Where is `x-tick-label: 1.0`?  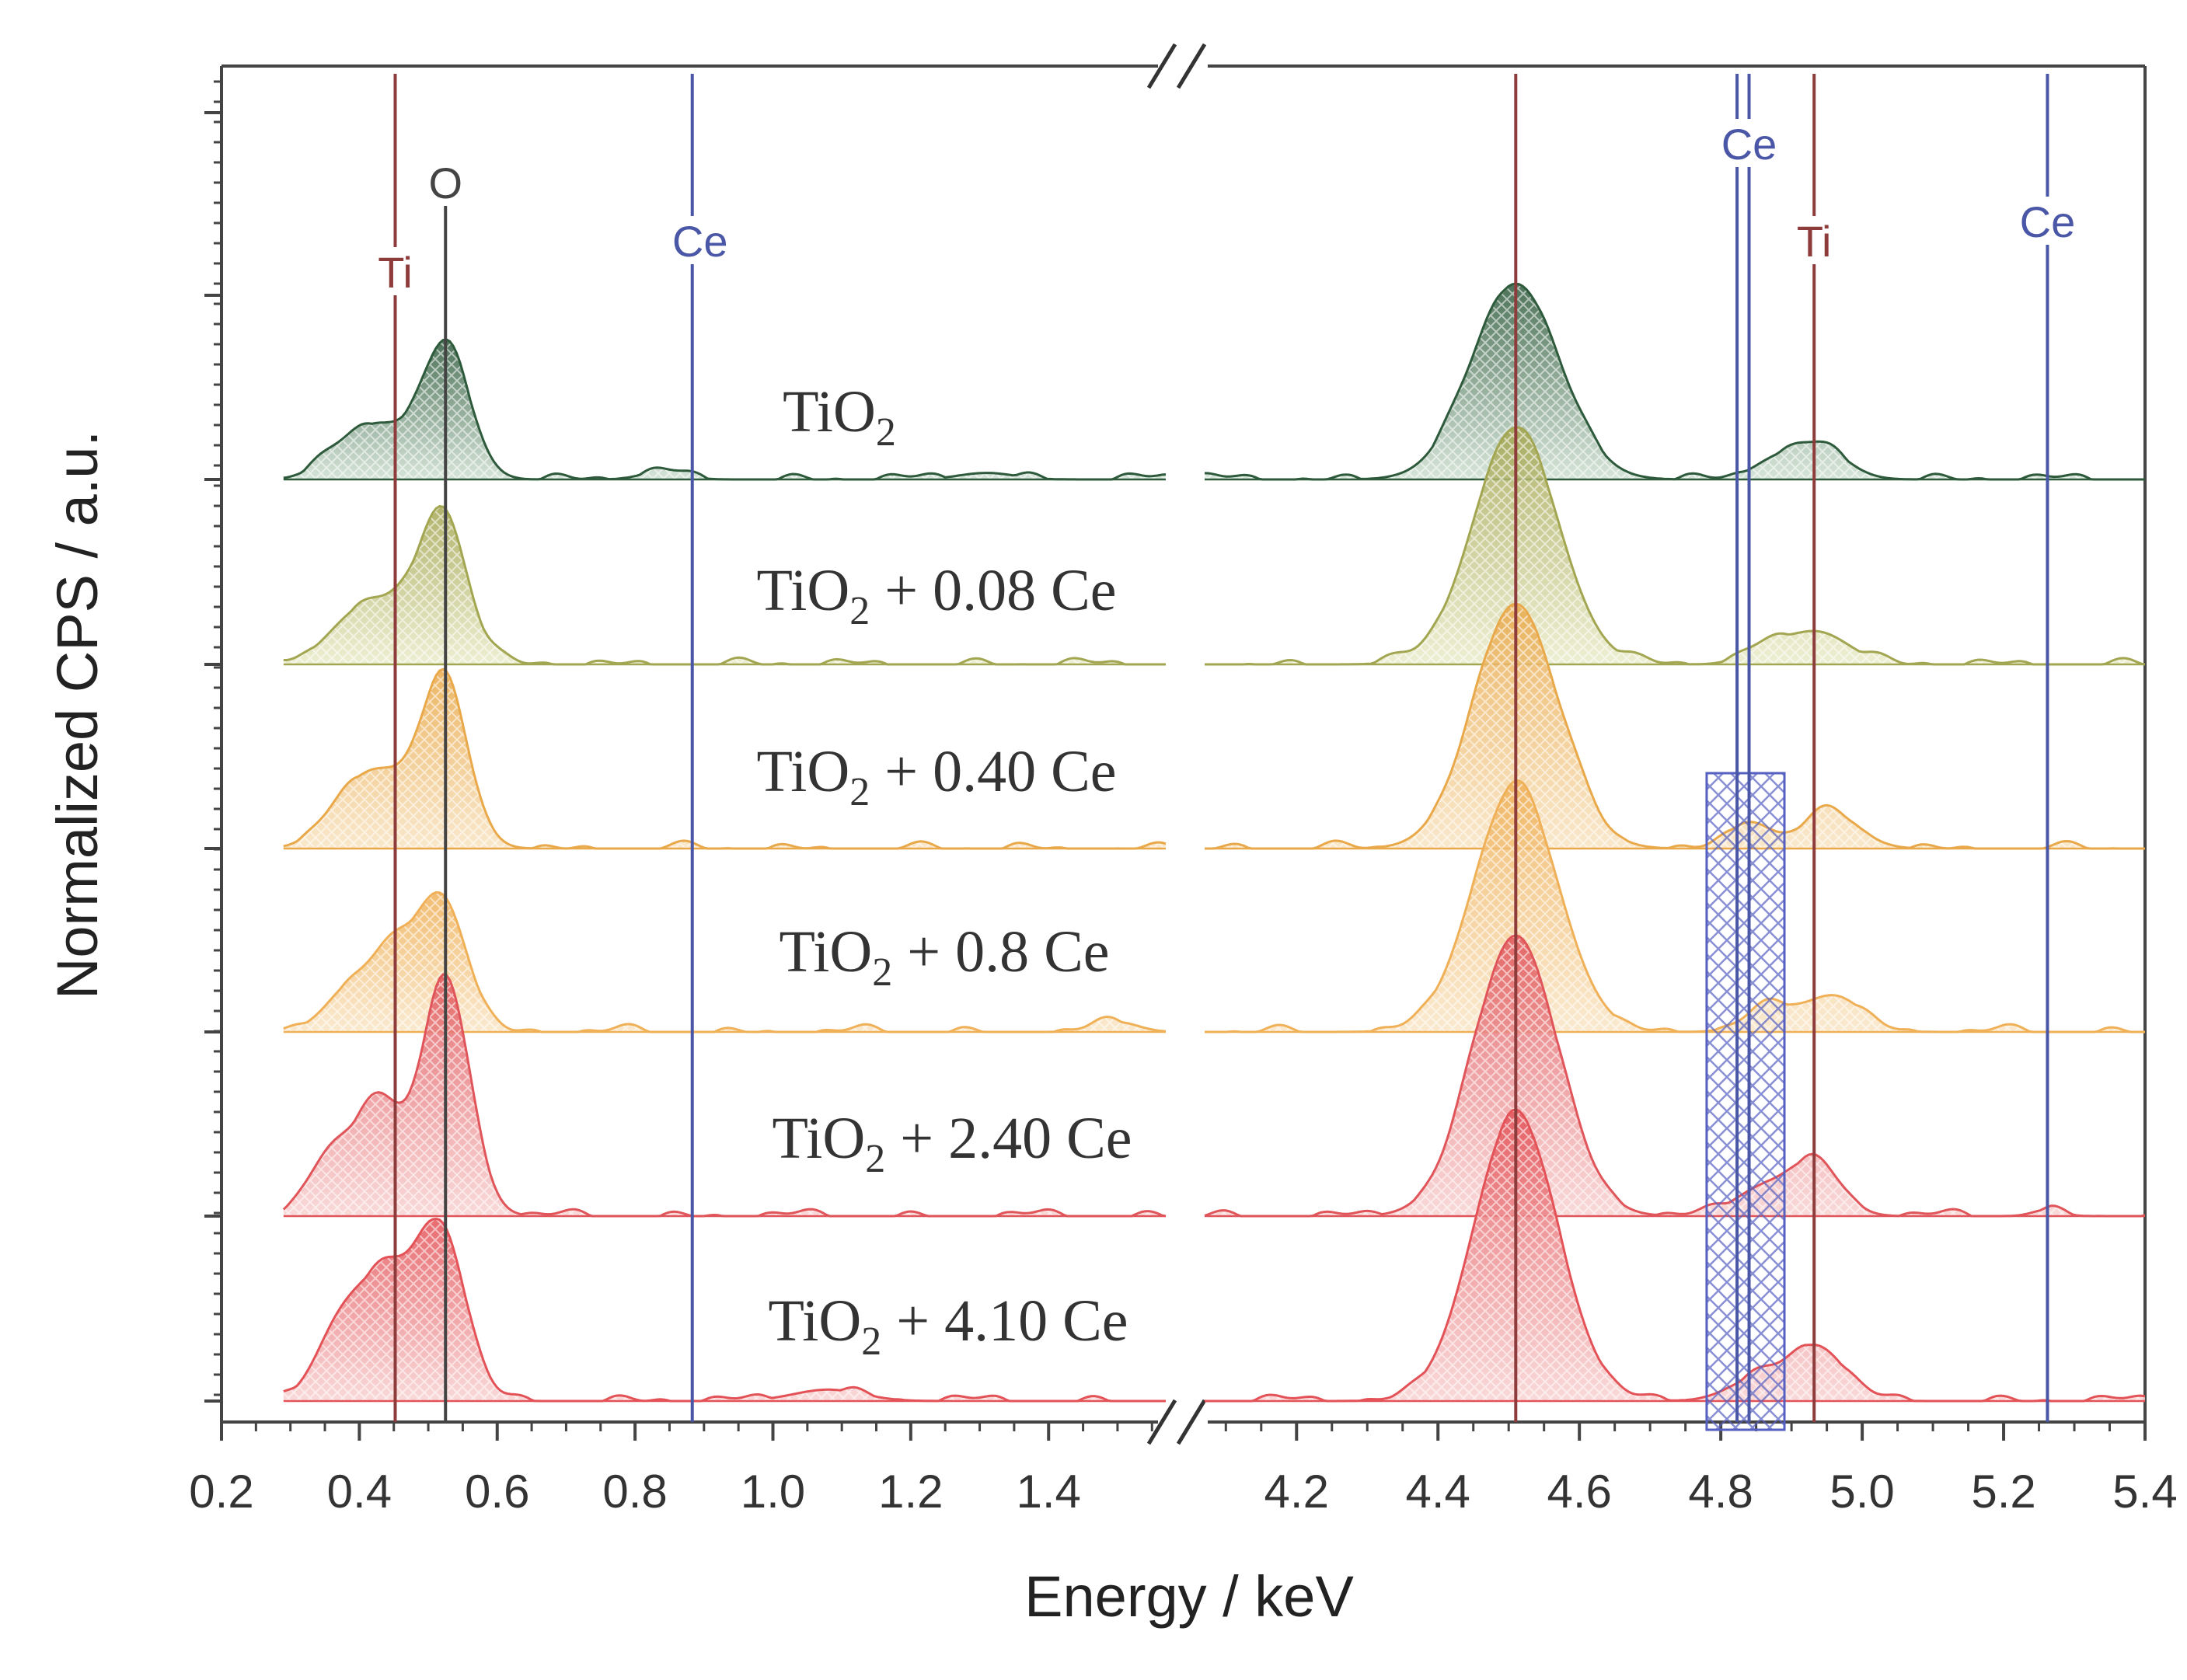 x-tick-label: 1.0 is located at coordinates (773, 1492).